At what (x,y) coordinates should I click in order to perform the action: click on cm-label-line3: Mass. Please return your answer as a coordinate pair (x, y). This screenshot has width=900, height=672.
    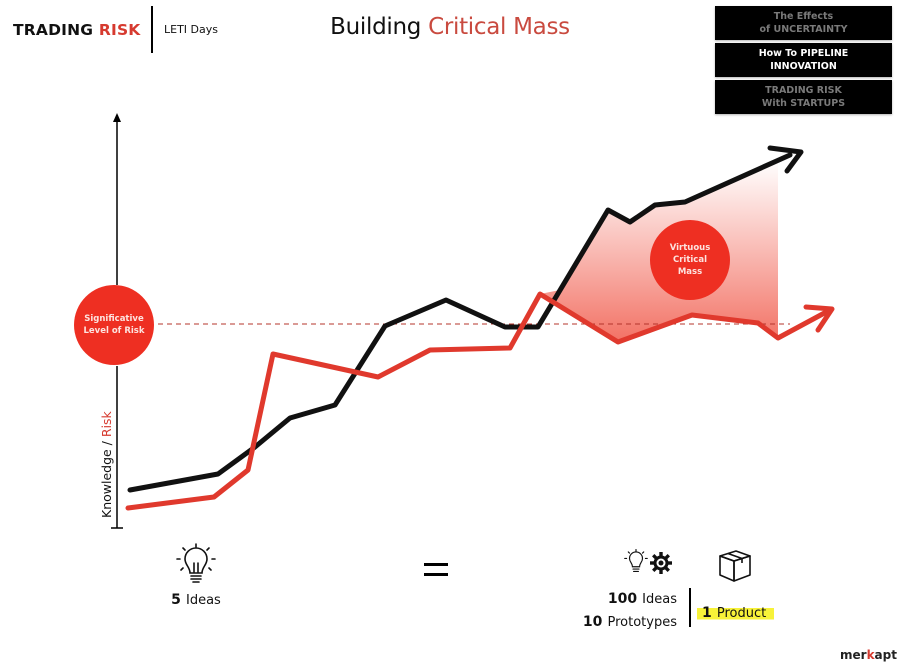
    Looking at the image, I should click on (690, 272).